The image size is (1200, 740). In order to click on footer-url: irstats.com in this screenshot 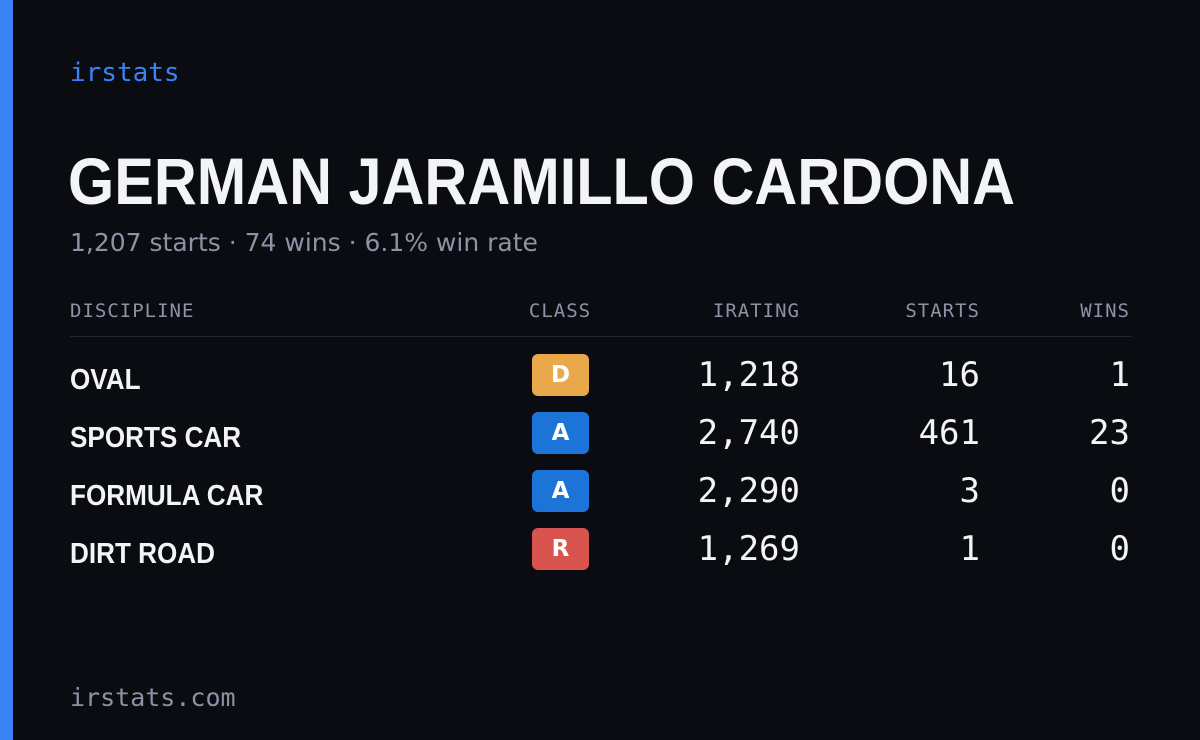, I will do `click(153, 697)`.